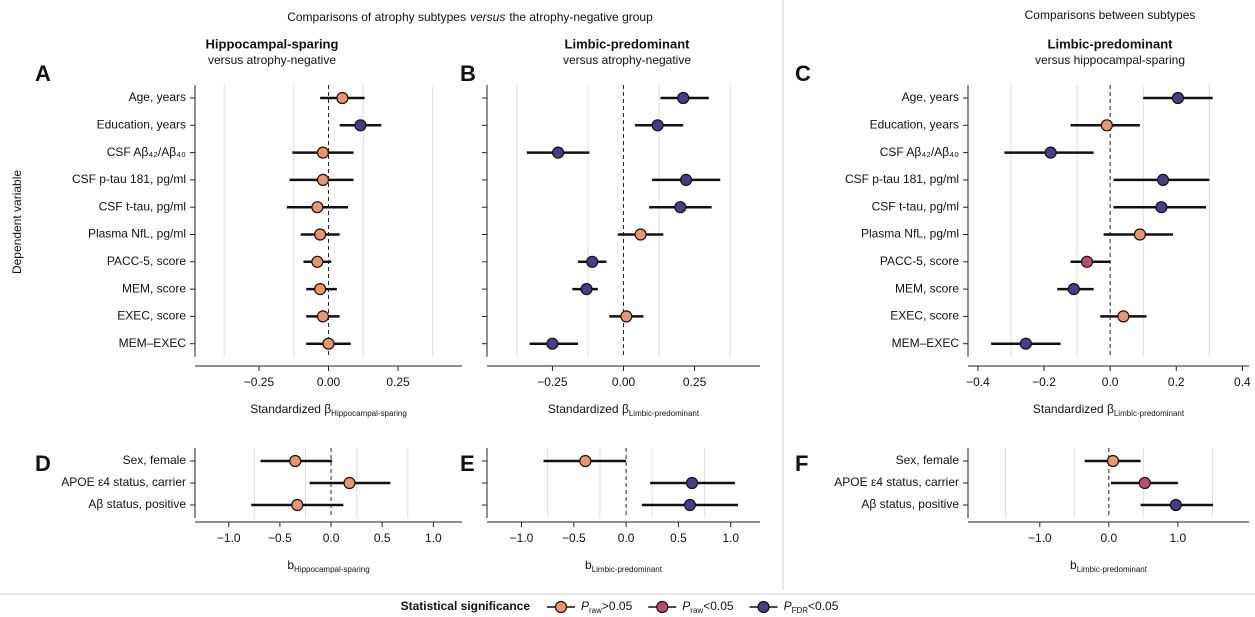 This screenshot has height=617, width=1255. What do you see at coordinates (129, 179) in the screenshot?
I see `category-label: CSF p-tau 181, pg/ml` at bounding box center [129, 179].